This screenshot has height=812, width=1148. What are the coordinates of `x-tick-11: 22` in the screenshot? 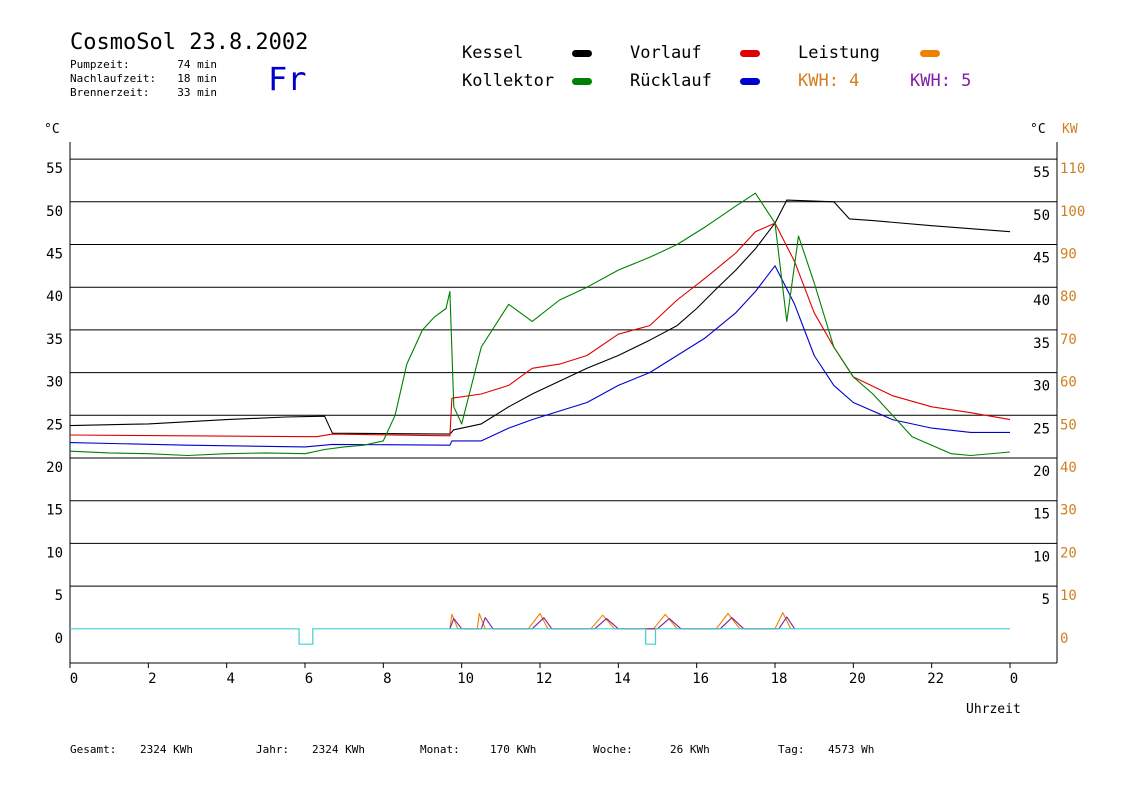 It's located at (935, 679).